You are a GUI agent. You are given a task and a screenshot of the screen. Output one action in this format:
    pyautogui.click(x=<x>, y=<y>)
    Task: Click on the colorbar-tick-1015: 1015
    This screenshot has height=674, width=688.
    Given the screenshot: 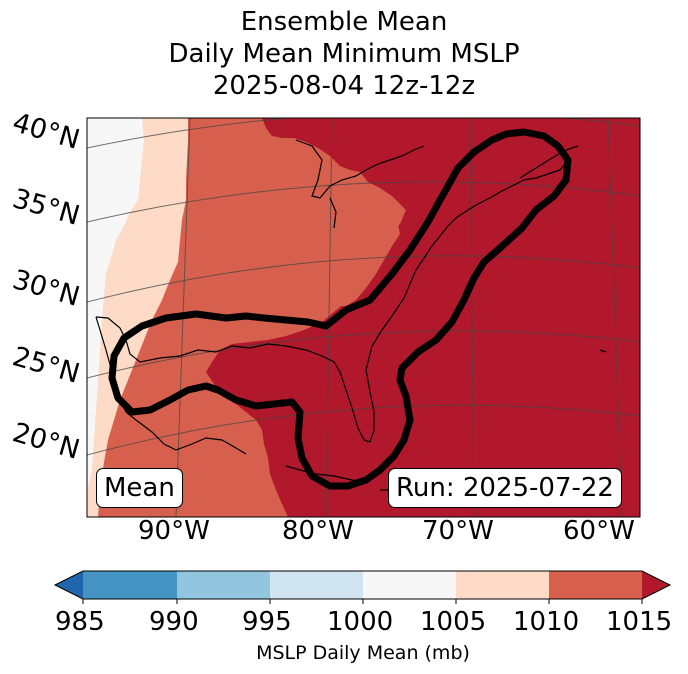 What is the action you would take?
    pyautogui.click(x=639, y=622)
    